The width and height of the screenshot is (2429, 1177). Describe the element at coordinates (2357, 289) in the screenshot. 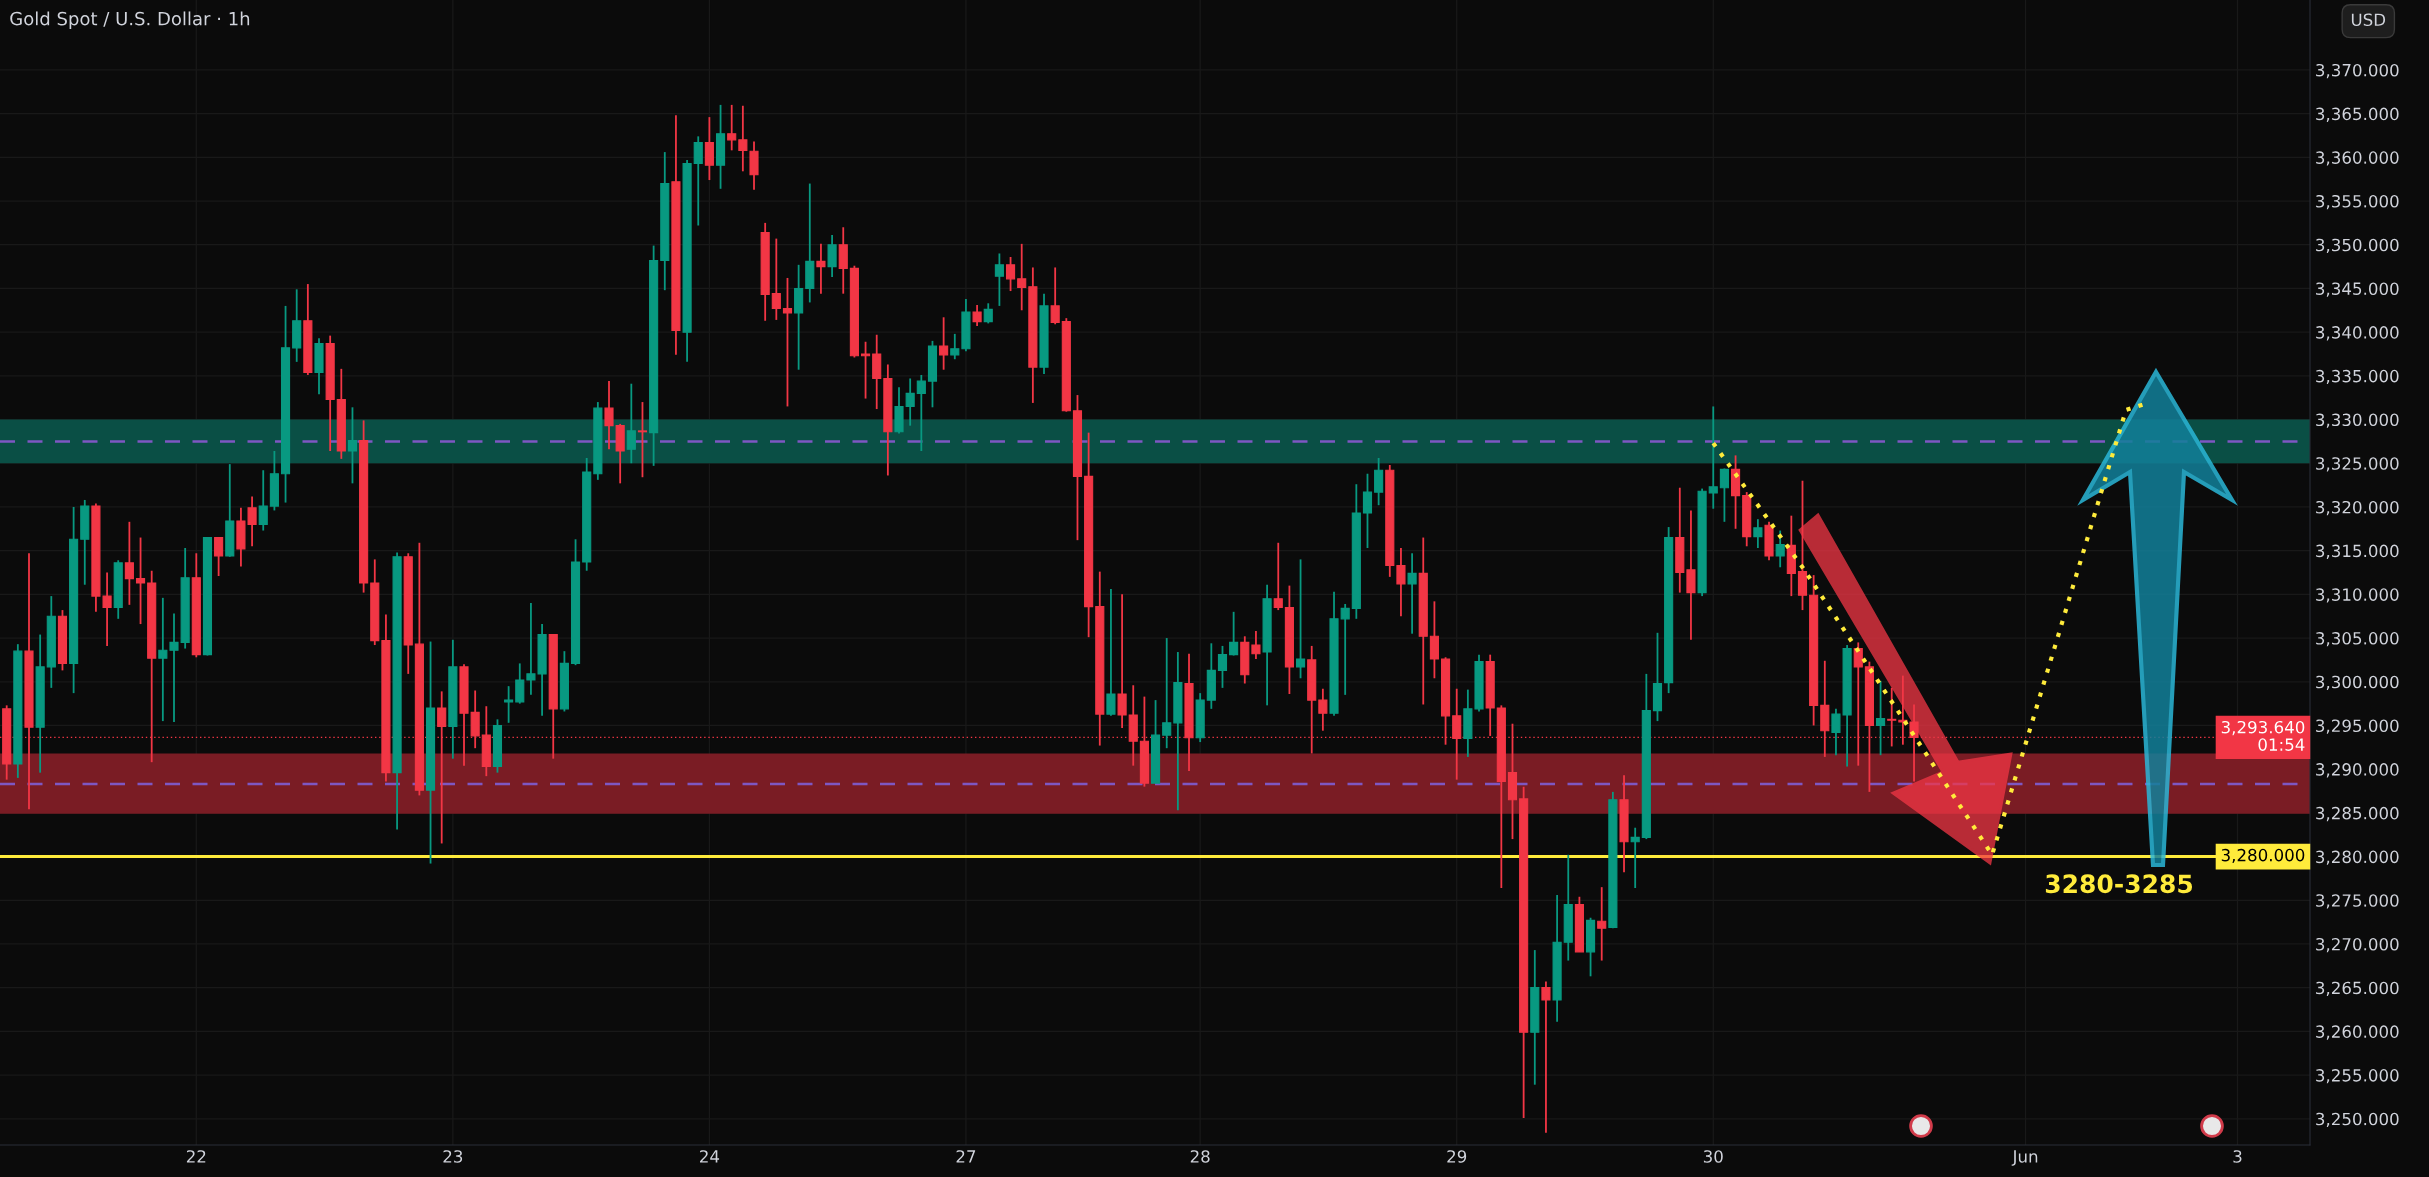

I see `y-tick-label: 3,345.000` at that location.